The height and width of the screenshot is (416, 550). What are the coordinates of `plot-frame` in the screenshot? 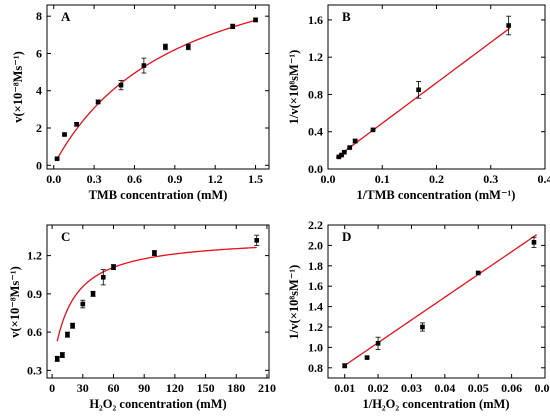 It's located at (436, 301).